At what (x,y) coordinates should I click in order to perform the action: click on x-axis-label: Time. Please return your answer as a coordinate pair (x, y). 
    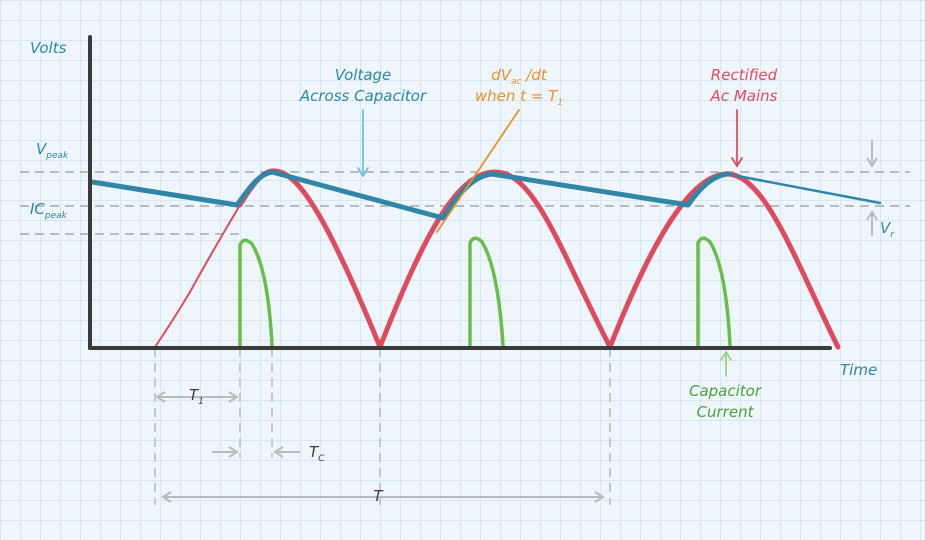
    Looking at the image, I should click on (858, 370).